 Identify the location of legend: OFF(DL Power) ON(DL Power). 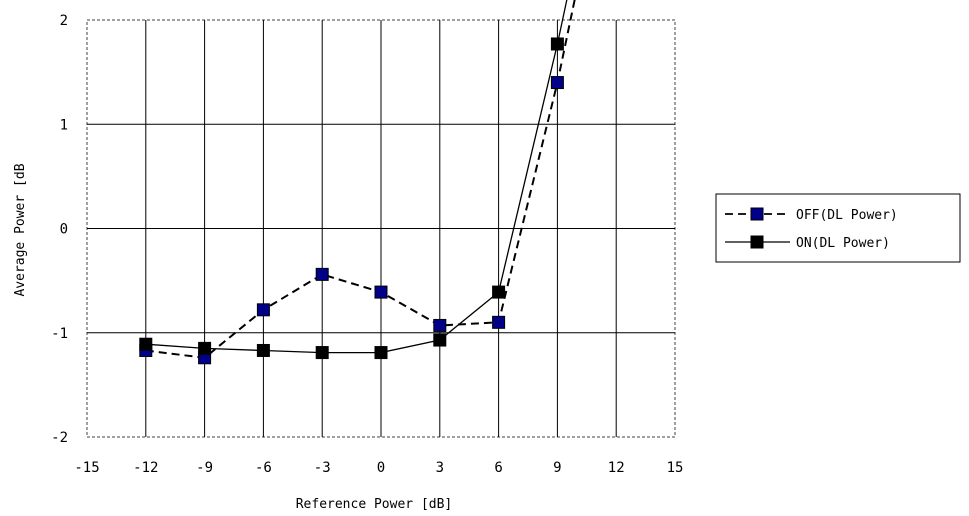
(838, 228).